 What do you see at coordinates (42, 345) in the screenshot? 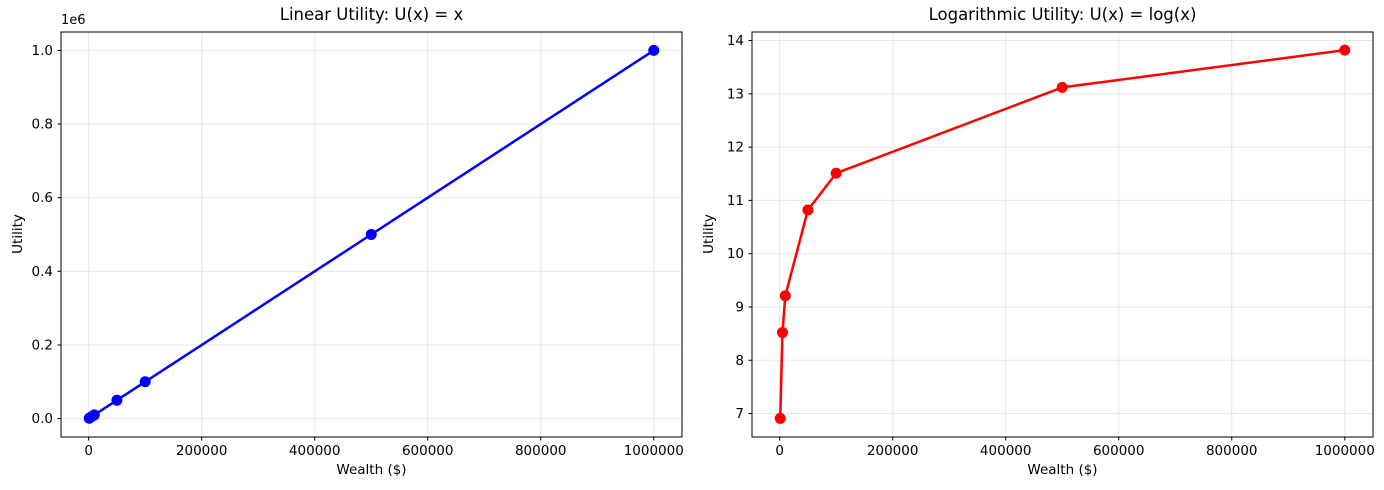
I see `y-tick-label: 0.2` at bounding box center [42, 345].